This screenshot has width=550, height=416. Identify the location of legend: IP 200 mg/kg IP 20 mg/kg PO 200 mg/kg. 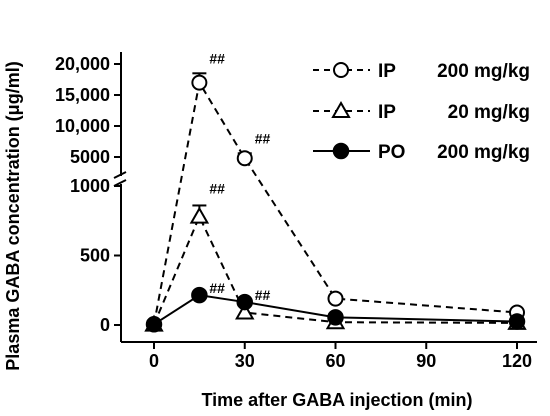
(421, 112).